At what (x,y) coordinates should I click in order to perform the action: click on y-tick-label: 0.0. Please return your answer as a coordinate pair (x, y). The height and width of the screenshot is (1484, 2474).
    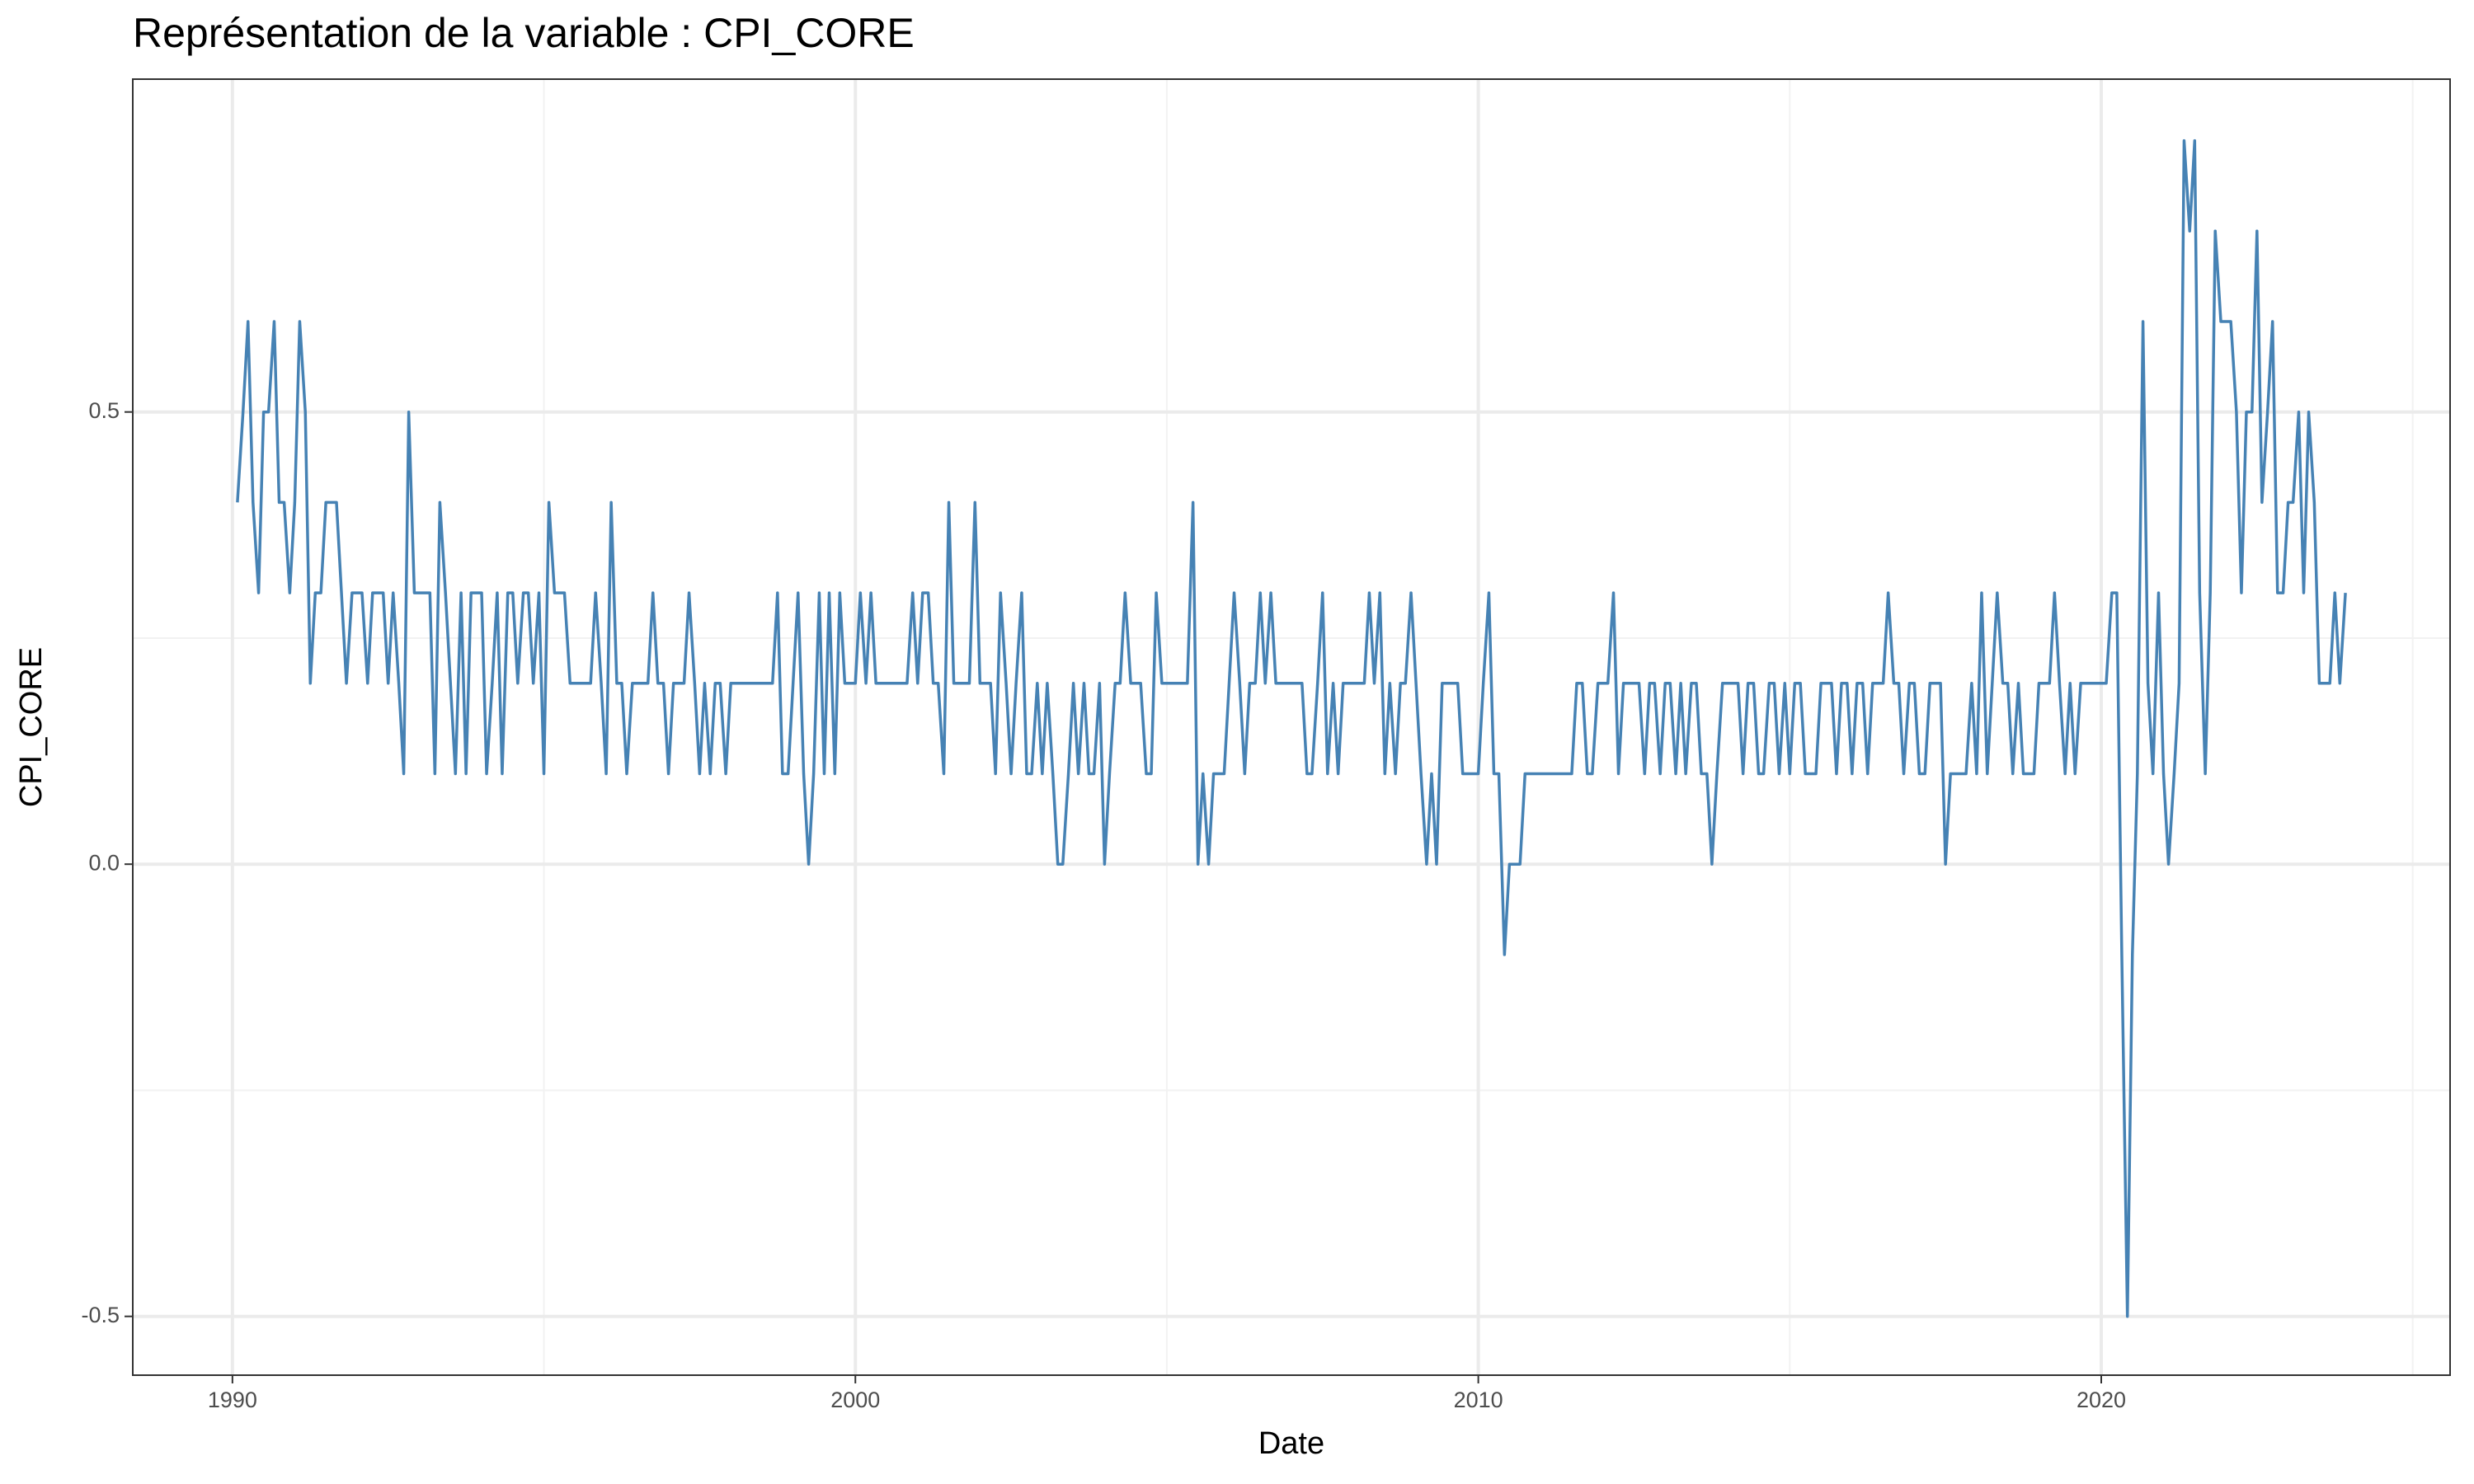
    Looking at the image, I should click on (104, 863).